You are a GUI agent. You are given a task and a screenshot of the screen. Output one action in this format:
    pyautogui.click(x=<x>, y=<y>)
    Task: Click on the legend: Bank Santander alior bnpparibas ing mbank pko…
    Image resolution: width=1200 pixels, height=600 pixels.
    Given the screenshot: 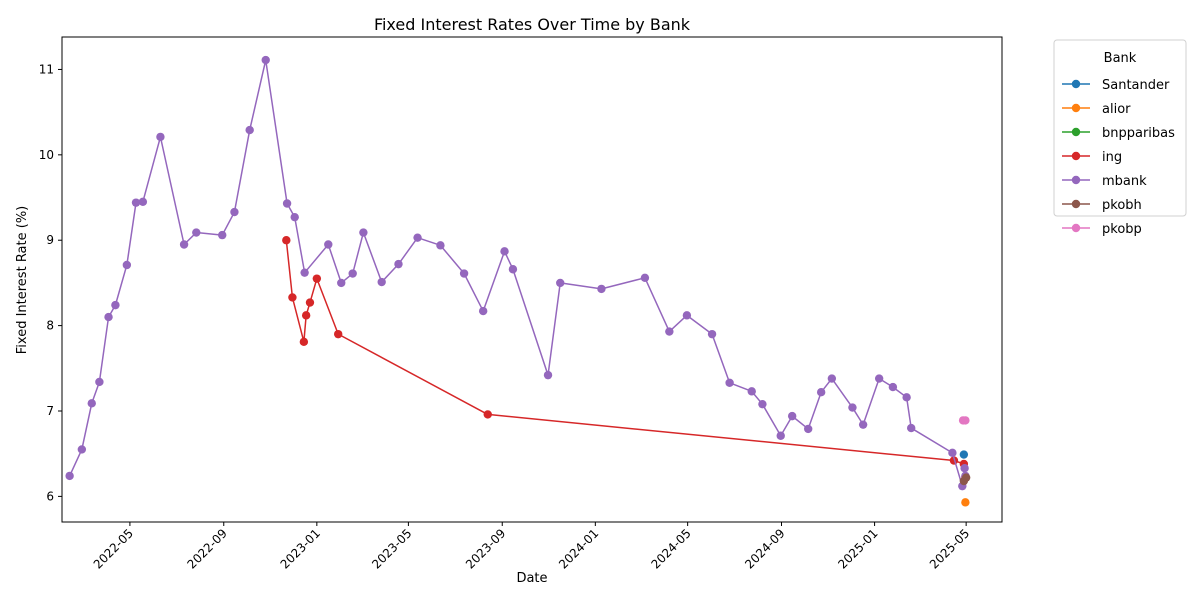 What is the action you would take?
    pyautogui.click(x=1120, y=138)
    